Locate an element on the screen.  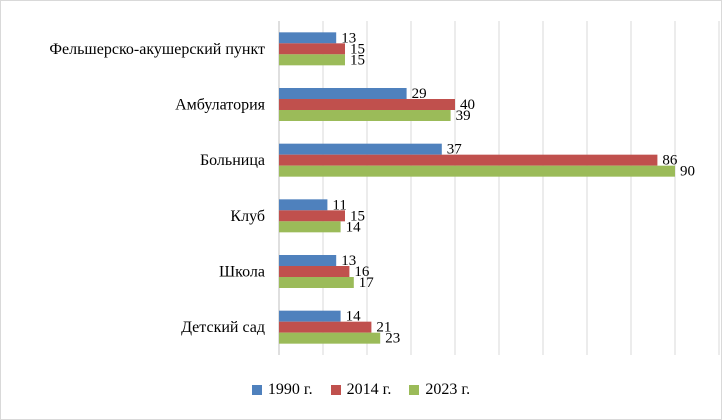
data-label: 17 is located at coordinates (367, 283).